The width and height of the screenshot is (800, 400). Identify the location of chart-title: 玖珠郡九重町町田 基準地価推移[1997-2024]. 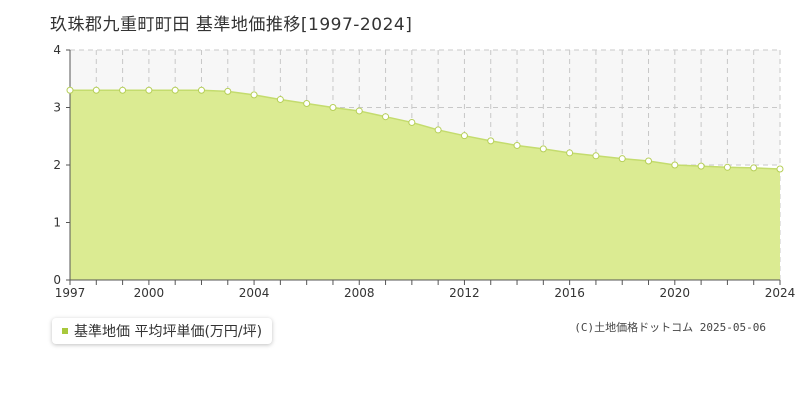
(231, 25).